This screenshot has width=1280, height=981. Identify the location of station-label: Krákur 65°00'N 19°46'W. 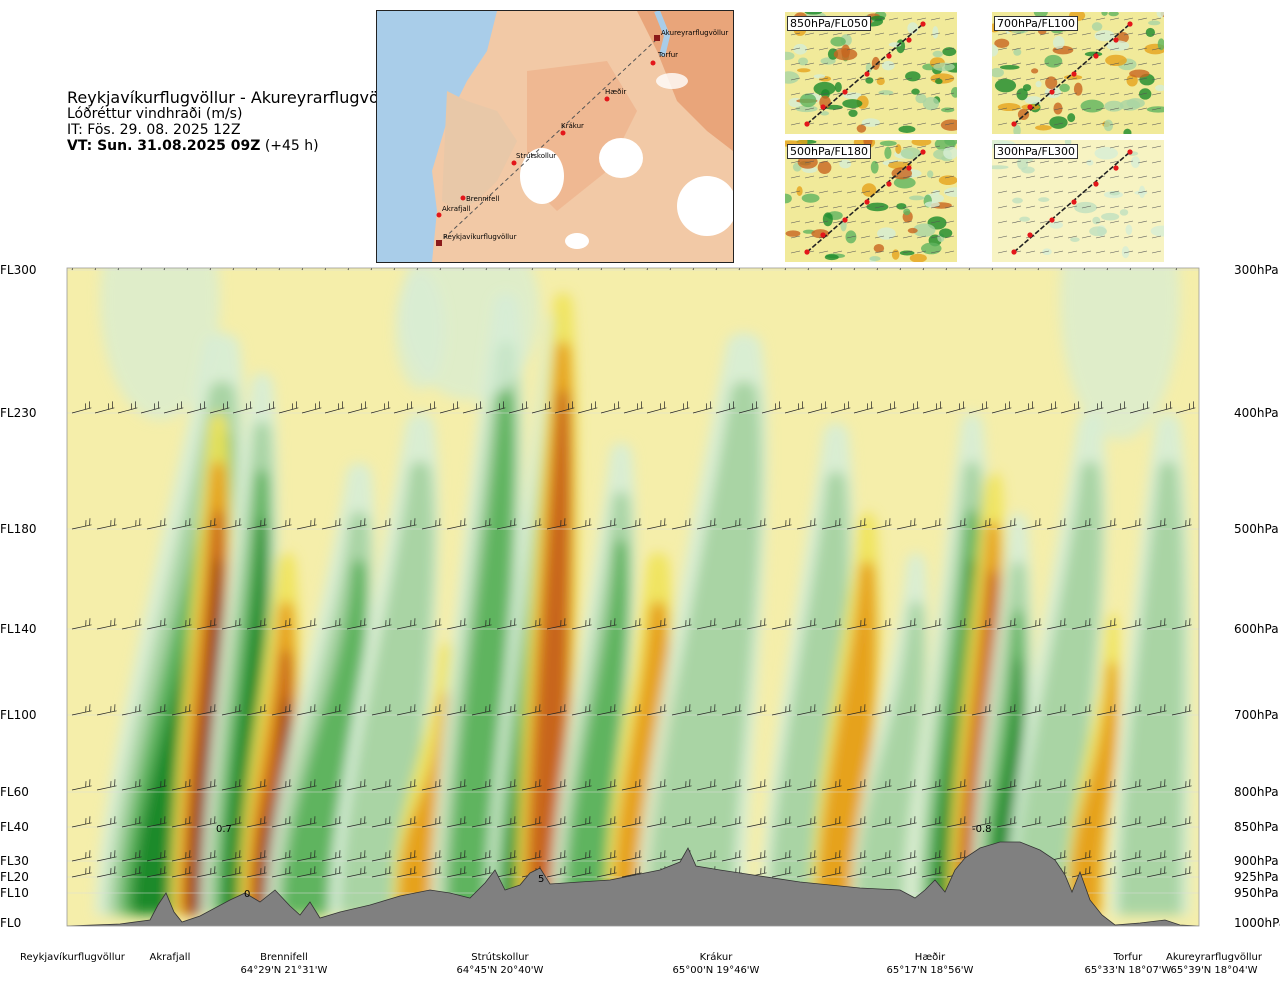
(716, 964).